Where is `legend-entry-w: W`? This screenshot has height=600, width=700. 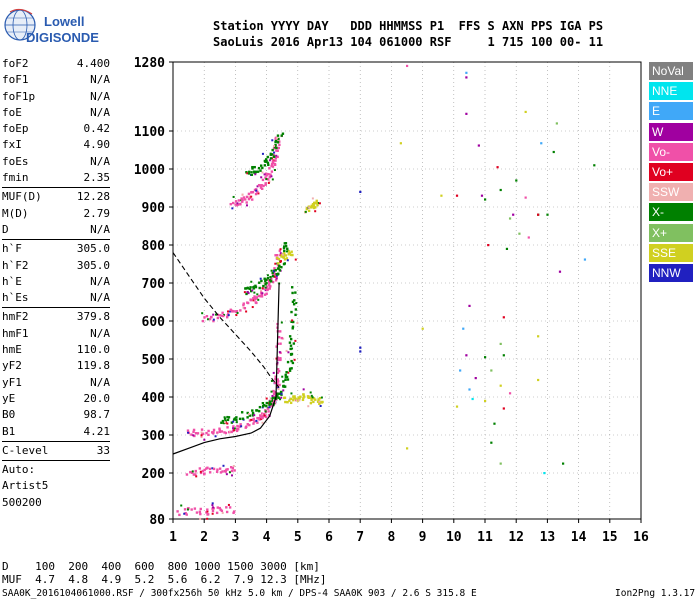
legend-entry-w: W is located at coordinates (671, 131).